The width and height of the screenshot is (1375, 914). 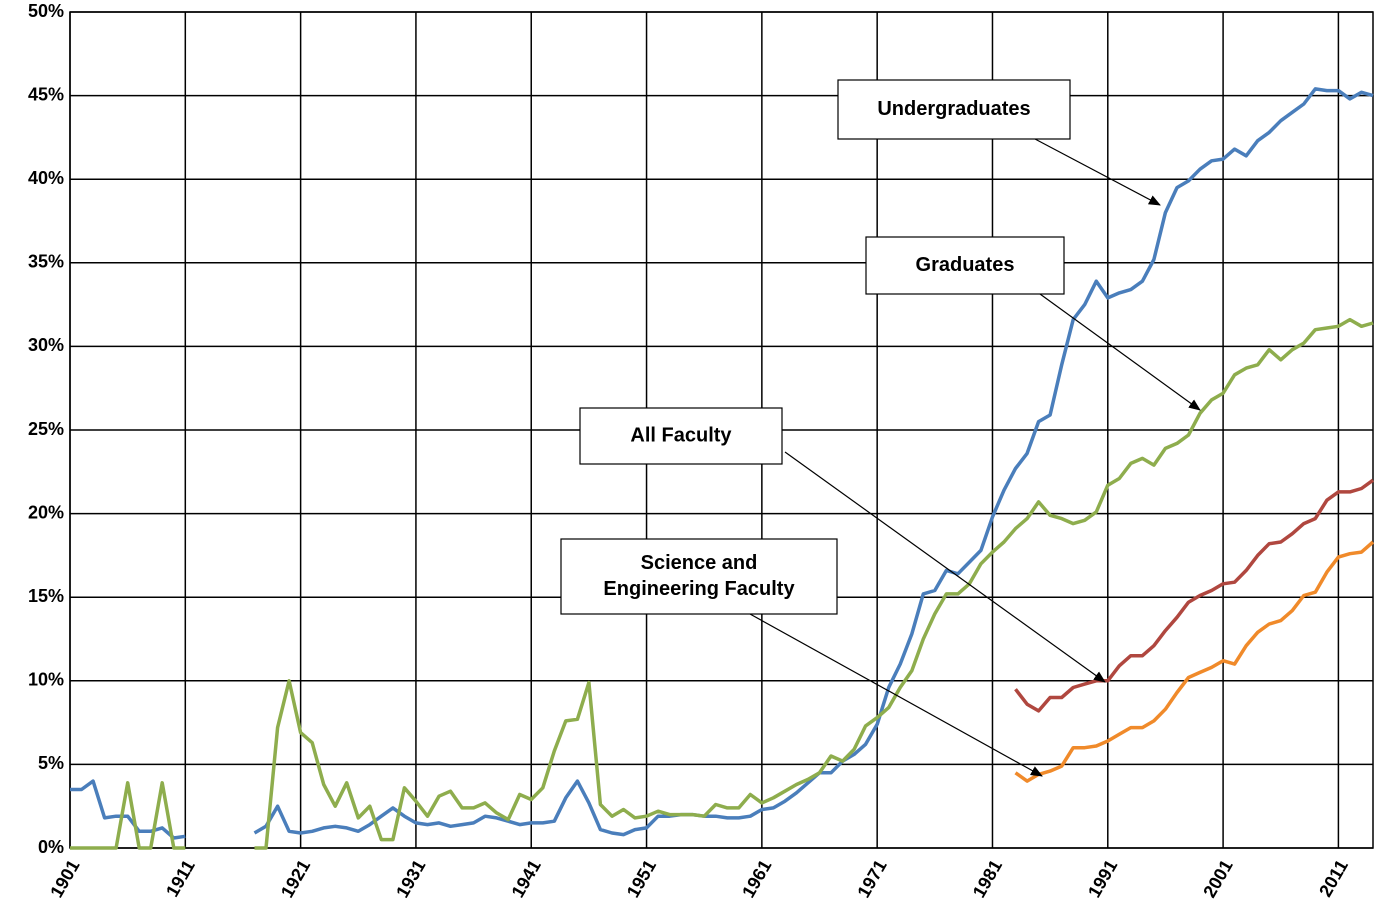 I want to click on x-tick-label: 1941, so click(x=525, y=878).